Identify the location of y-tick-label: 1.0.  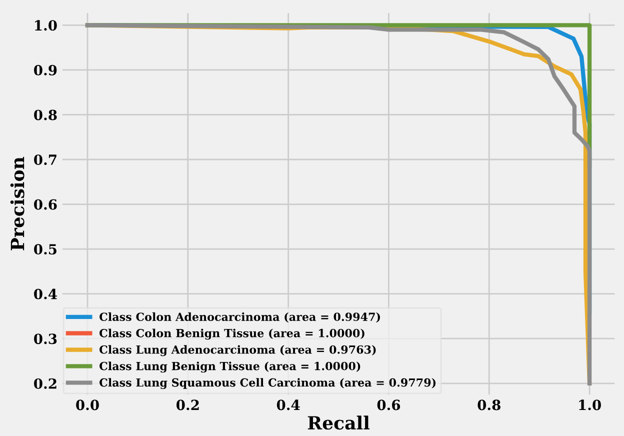
(46, 25).